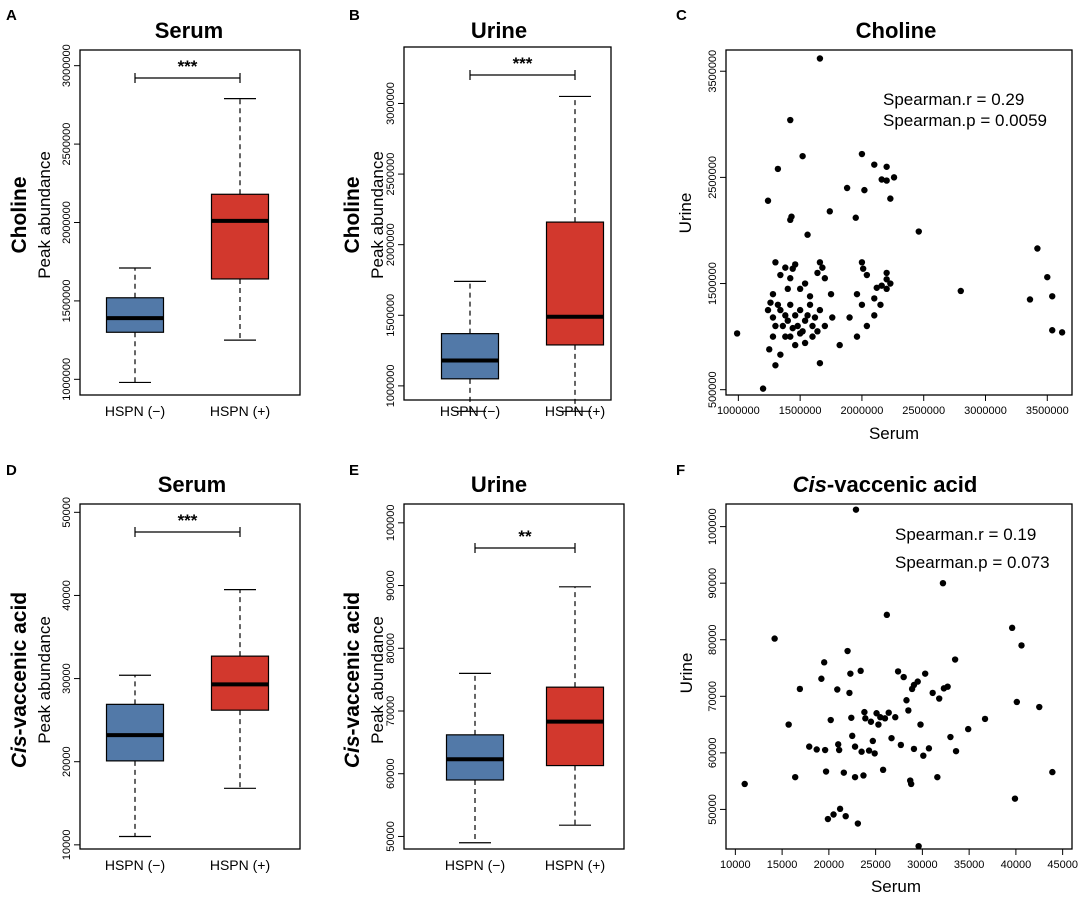 The width and height of the screenshot is (1084, 899). I want to click on y-axis-label: Peak abundance, so click(377, 215).